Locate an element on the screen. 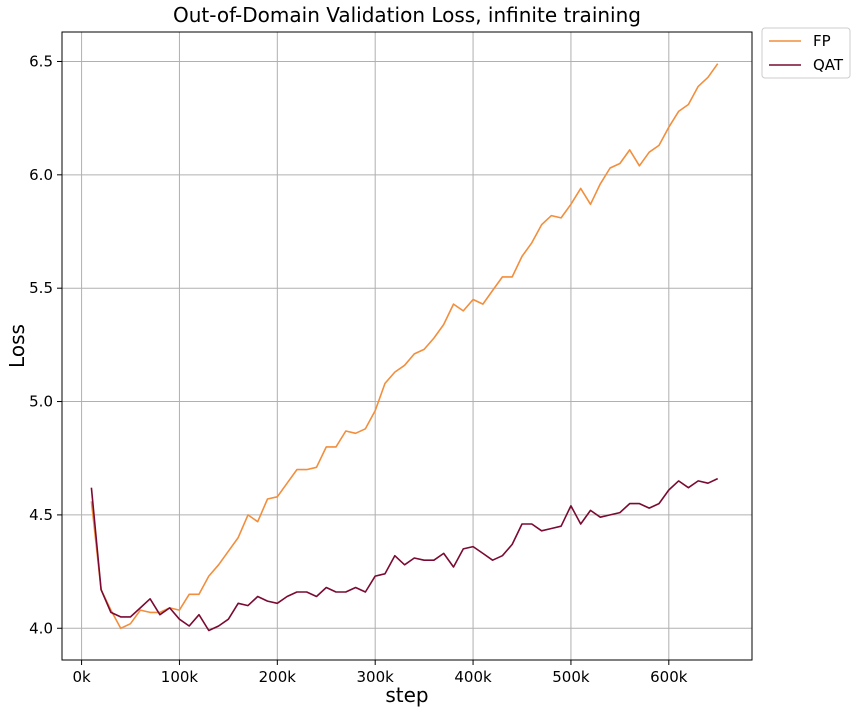  y-tick-label: 6.0 is located at coordinates (41, 175).